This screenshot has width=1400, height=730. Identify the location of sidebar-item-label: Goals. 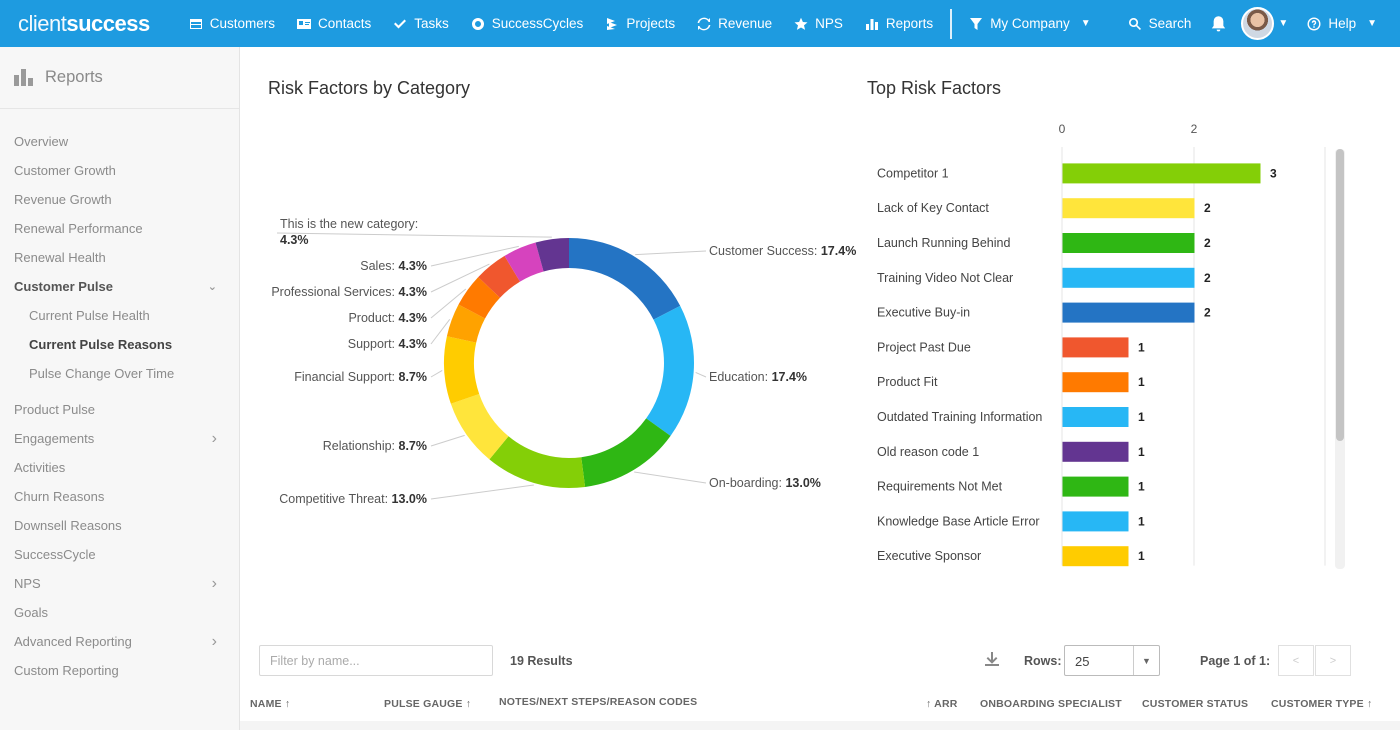
(31, 612).